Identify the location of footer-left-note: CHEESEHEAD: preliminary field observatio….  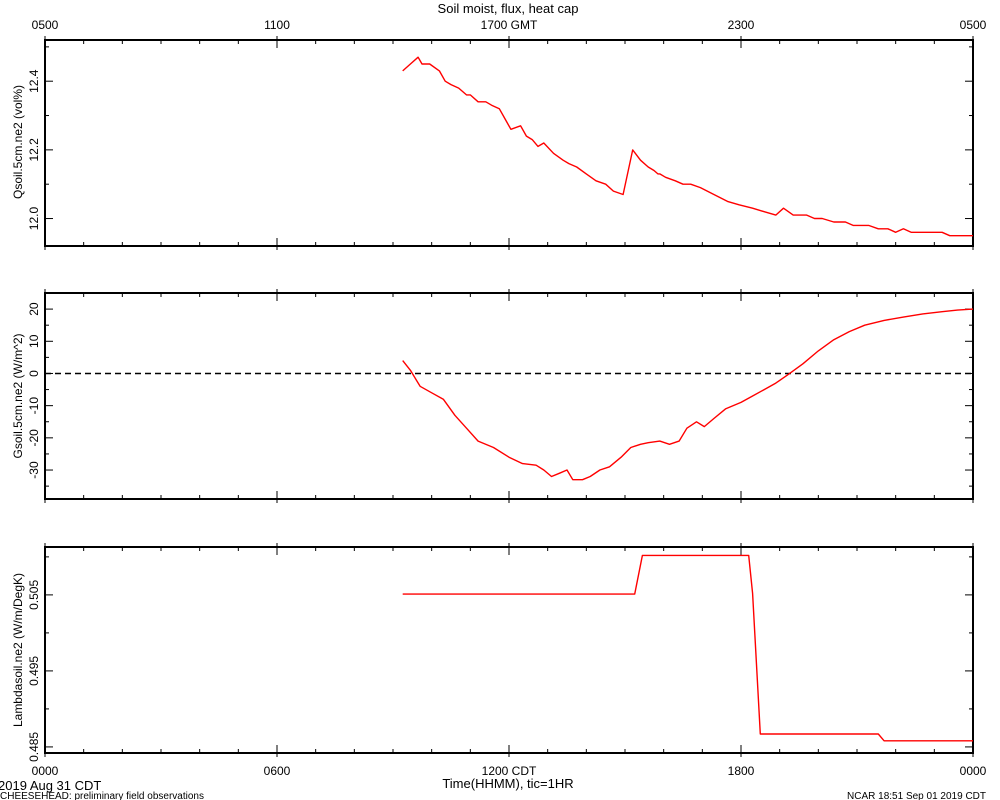
(102, 795).